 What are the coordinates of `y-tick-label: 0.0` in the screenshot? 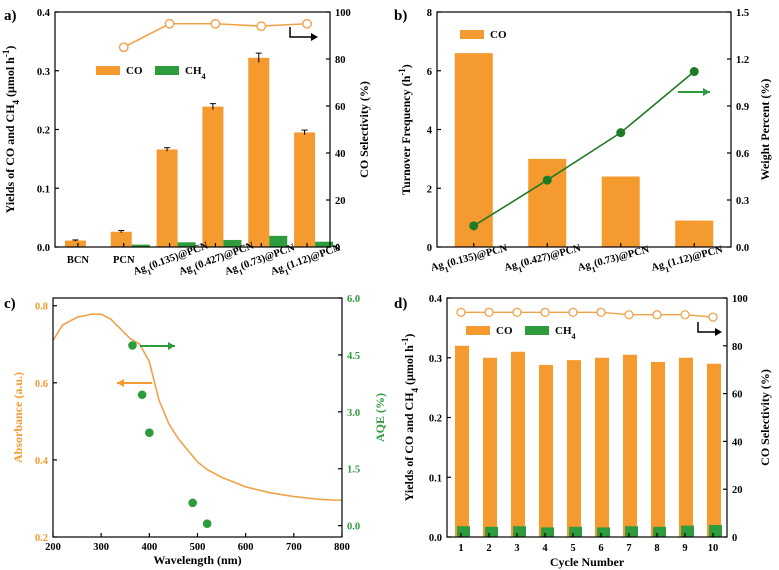 It's located at (435, 538).